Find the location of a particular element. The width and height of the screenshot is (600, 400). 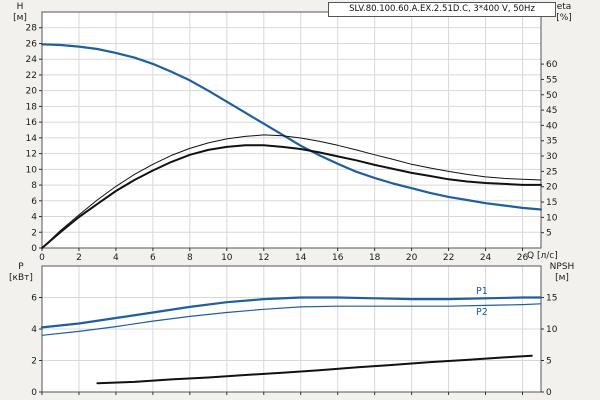

x-tick-label: 26 is located at coordinates (523, 258).